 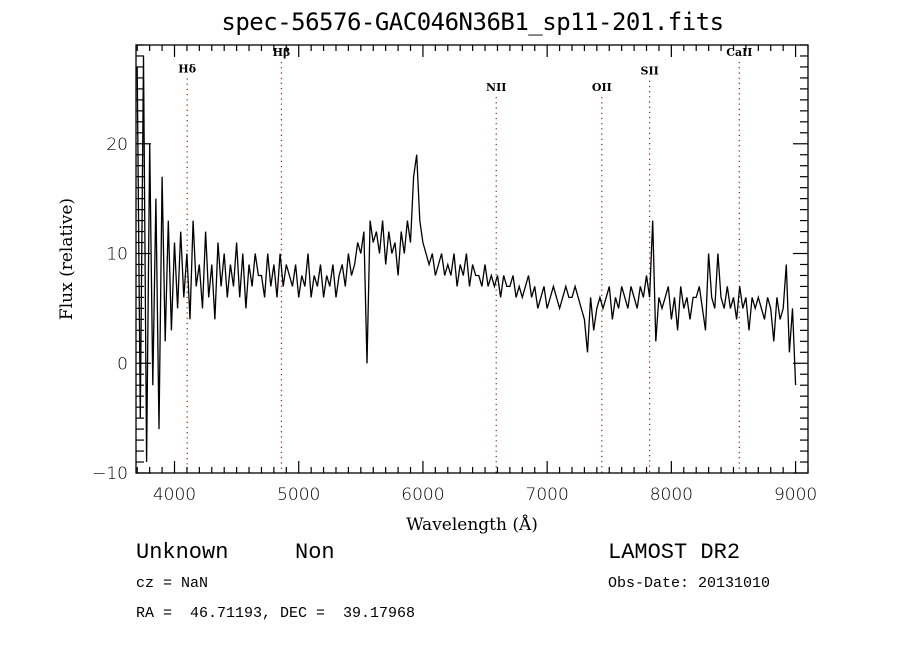 What do you see at coordinates (472, 22) in the screenshot?
I see `chart-title: spec-56576-GAC046N36B1_sp11-201.fits` at bounding box center [472, 22].